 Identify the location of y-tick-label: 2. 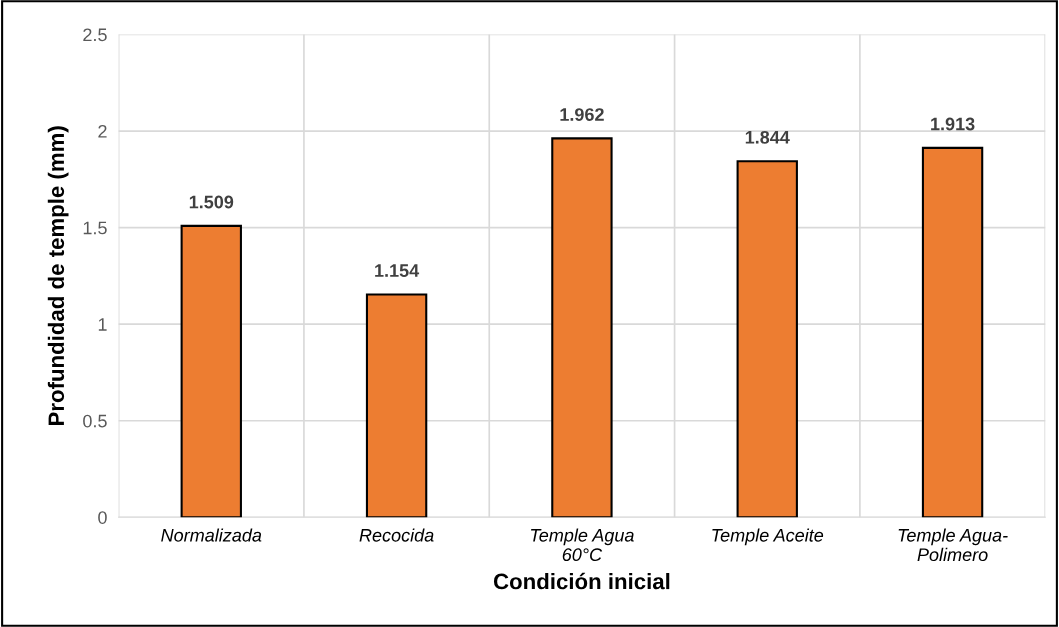
(102, 131).